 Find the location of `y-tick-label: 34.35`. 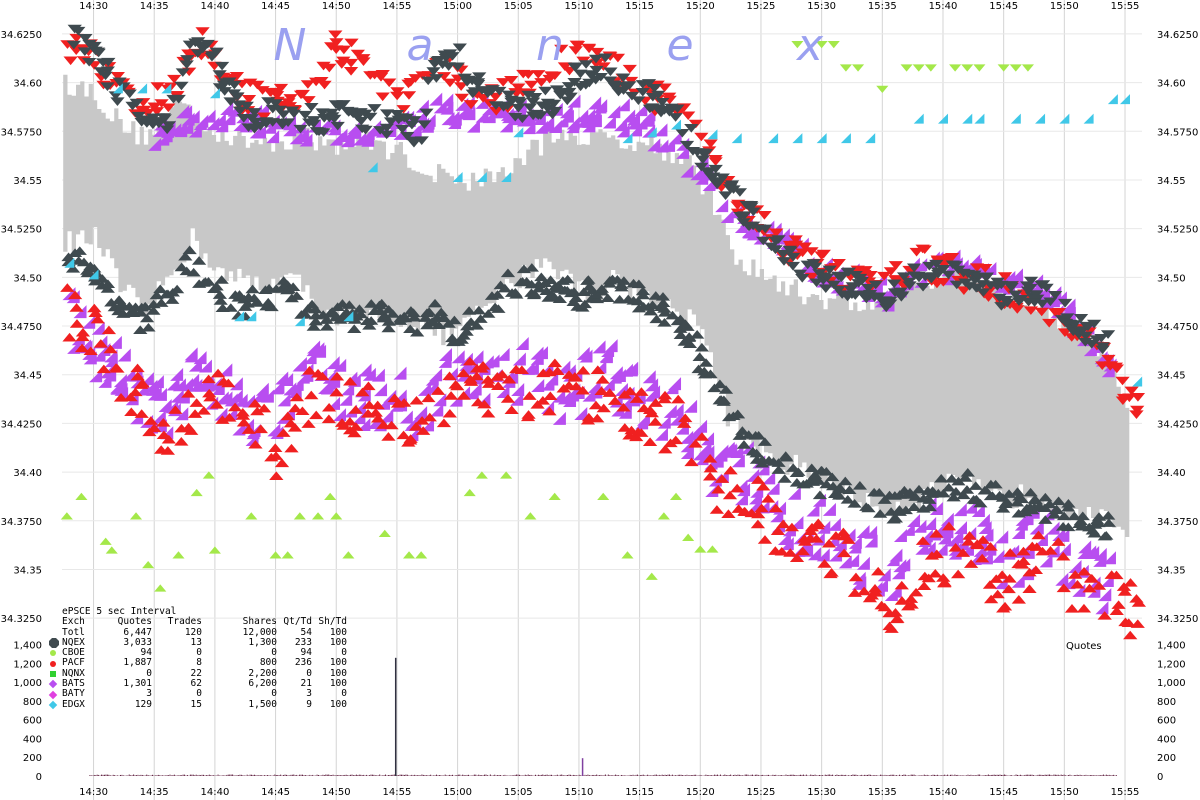

y-tick-label: 34.35 is located at coordinates (27, 570).